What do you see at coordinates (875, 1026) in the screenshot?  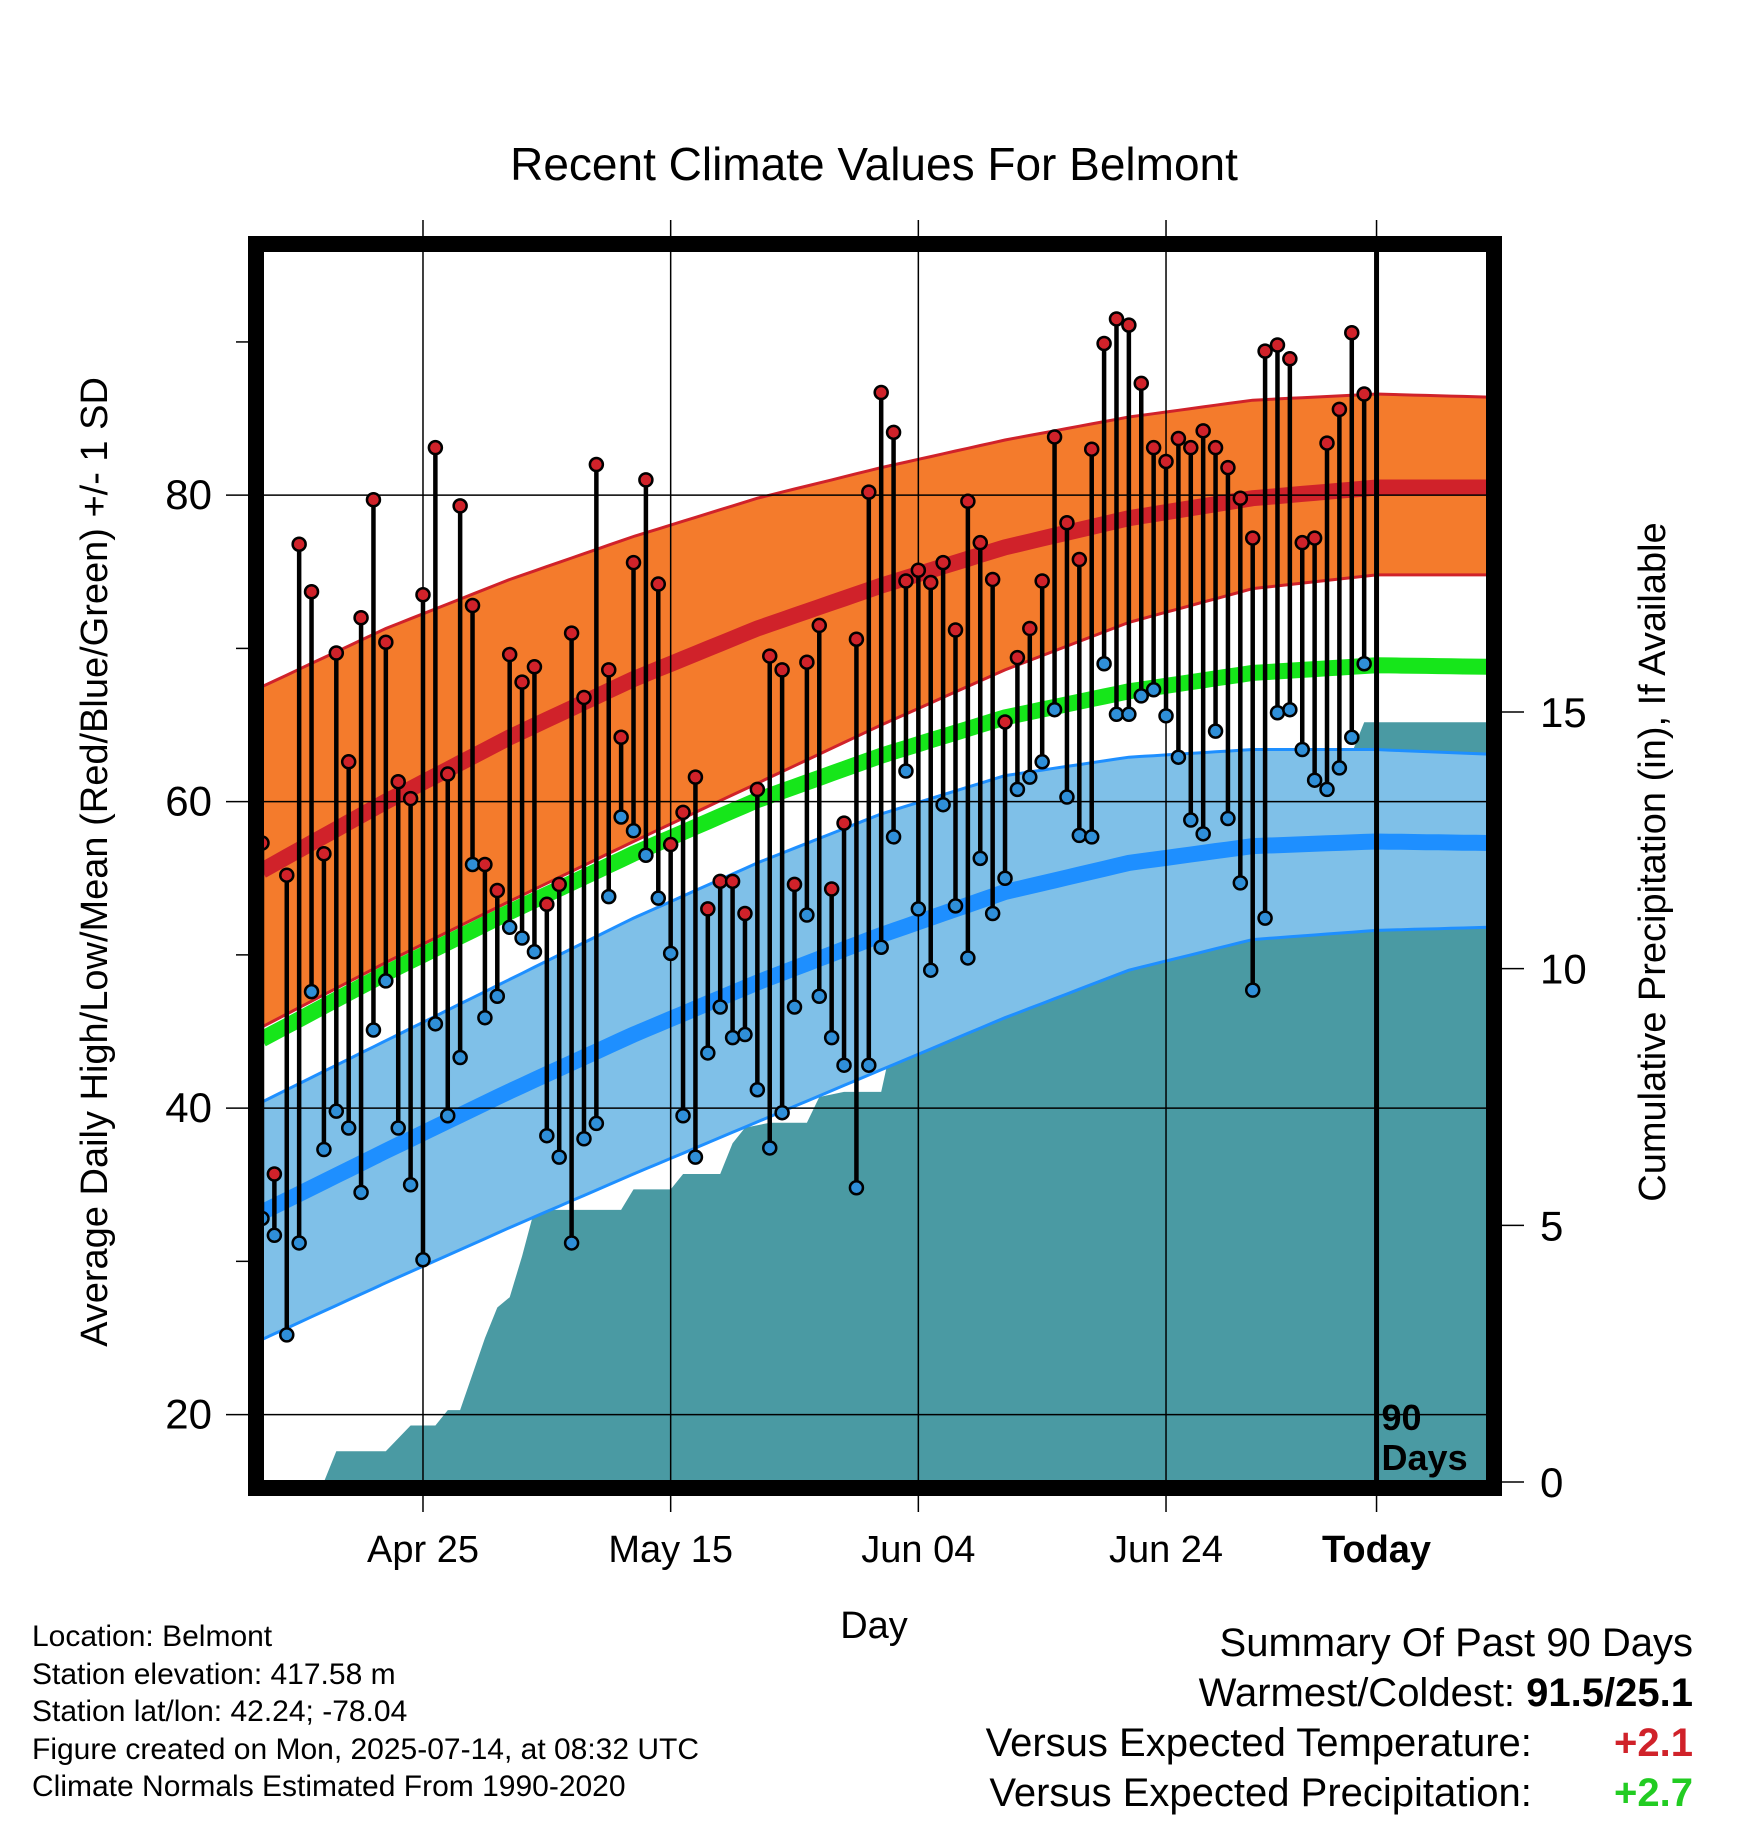 I see `normal-low-line` at bounding box center [875, 1026].